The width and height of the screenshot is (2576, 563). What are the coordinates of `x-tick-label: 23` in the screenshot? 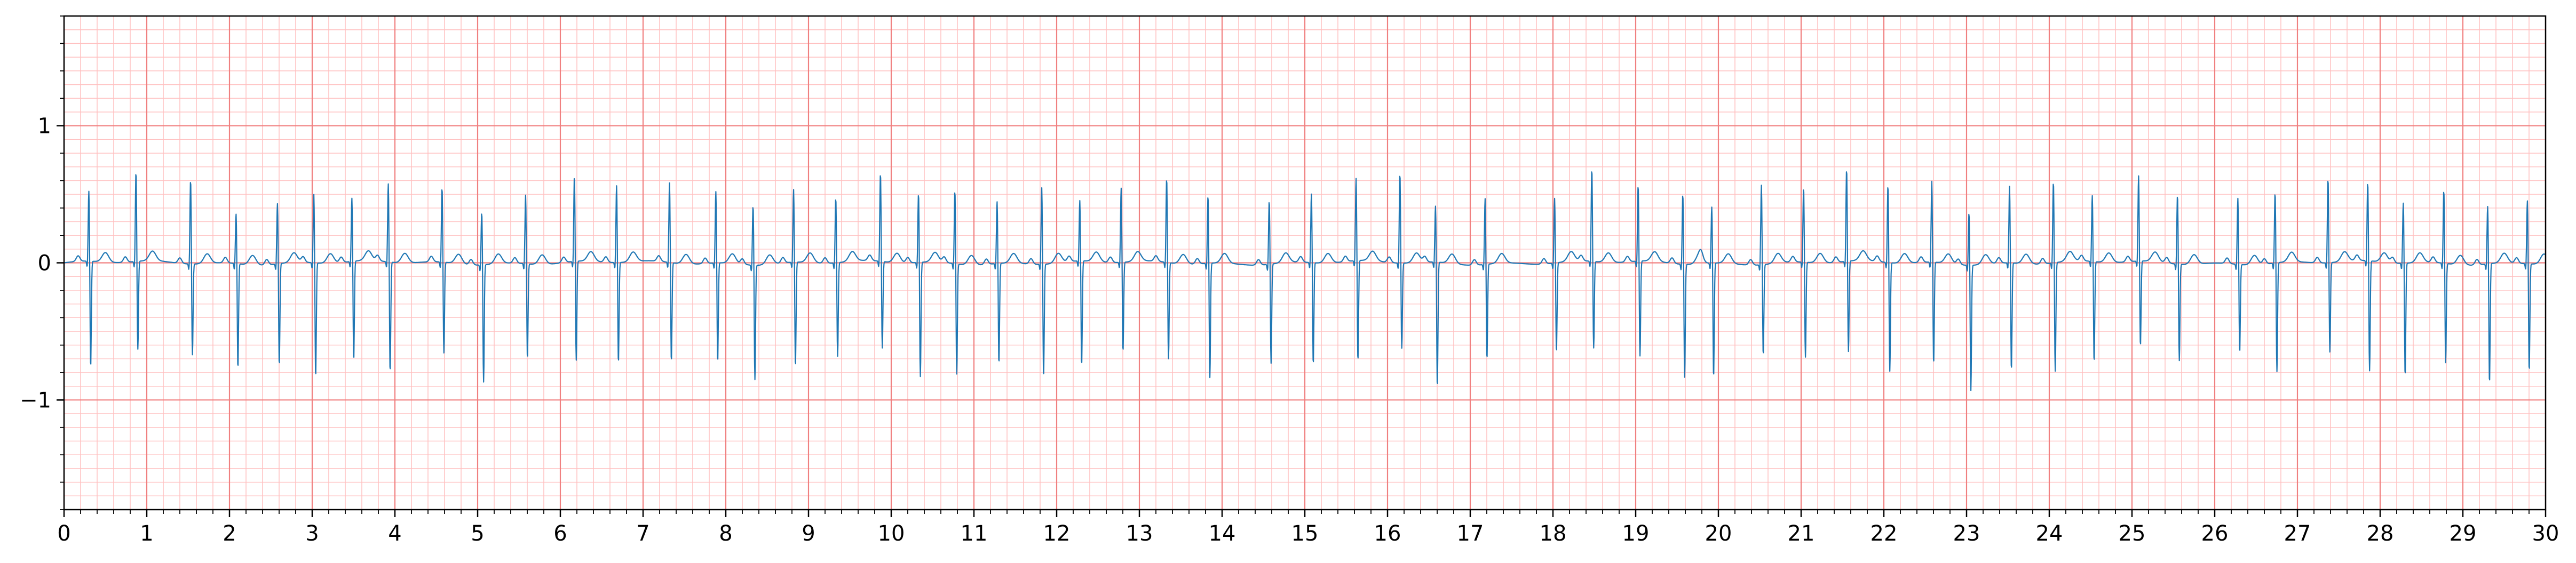 It's located at (1966, 533).